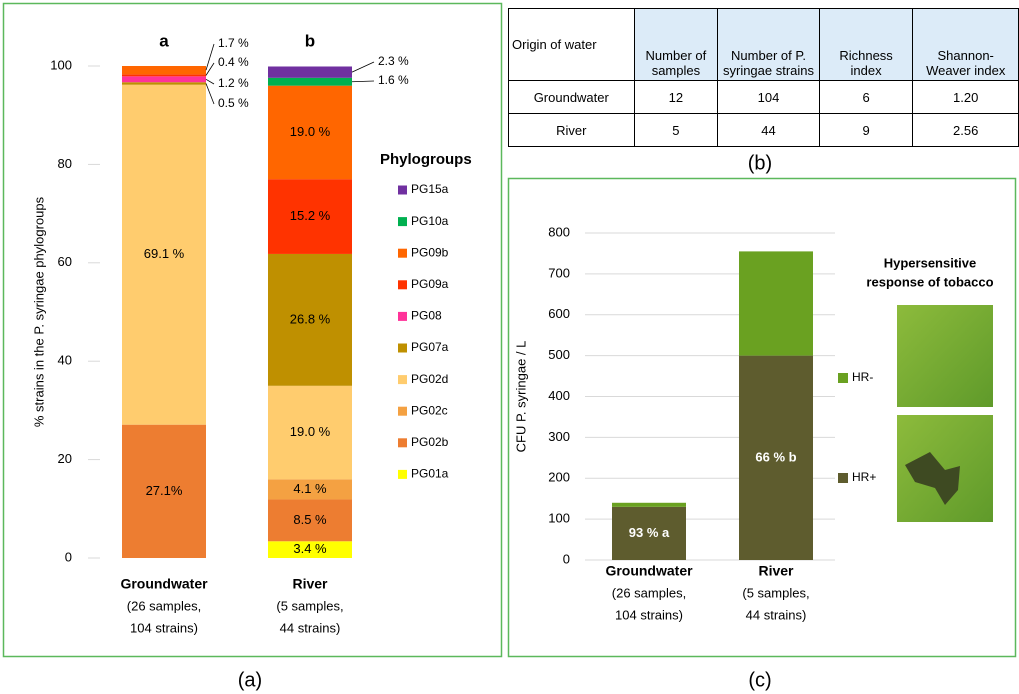  I want to click on data-label: 0.5 %, so click(233, 103).